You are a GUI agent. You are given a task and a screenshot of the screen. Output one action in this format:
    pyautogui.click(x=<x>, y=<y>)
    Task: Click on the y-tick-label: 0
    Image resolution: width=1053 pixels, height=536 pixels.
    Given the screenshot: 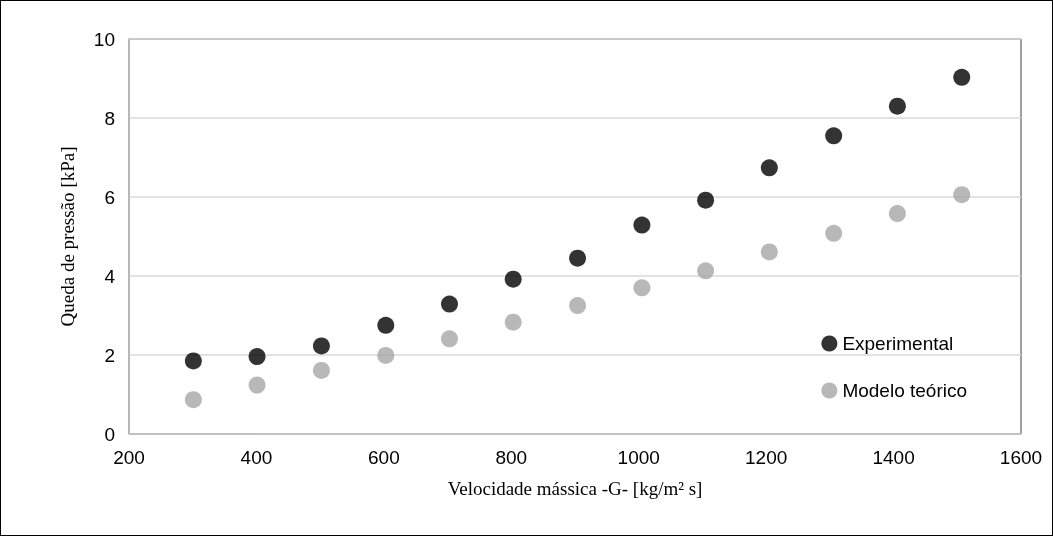 What is the action you would take?
    pyautogui.click(x=109, y=434)
    